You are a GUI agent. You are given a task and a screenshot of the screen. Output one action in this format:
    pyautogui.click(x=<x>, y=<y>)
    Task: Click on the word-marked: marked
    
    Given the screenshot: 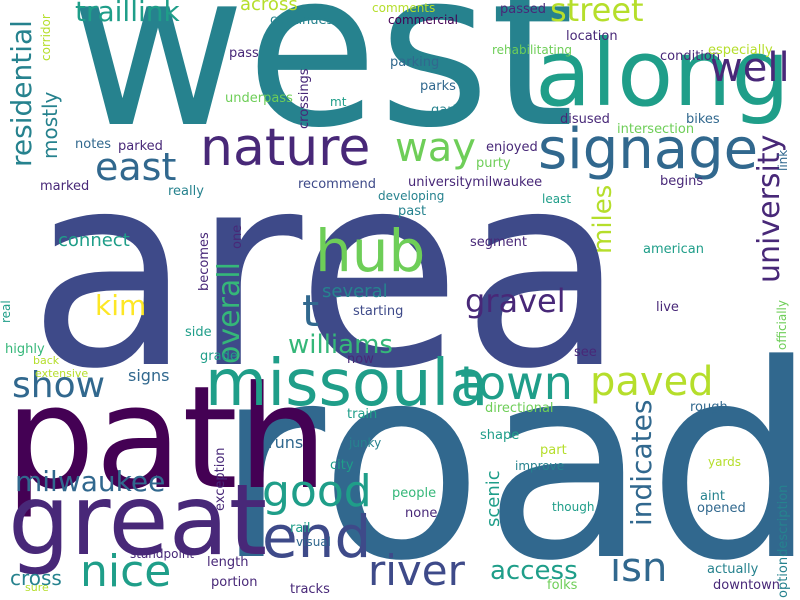 What is the action you would take?
    pyautogui.click(x=65, y=186)
    